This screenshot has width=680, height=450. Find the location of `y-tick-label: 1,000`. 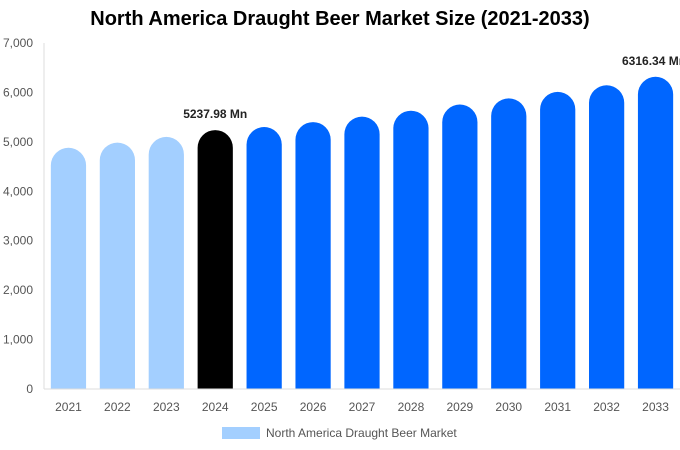

y-tick-label: 1,000 is located at coordinates (18, 340).